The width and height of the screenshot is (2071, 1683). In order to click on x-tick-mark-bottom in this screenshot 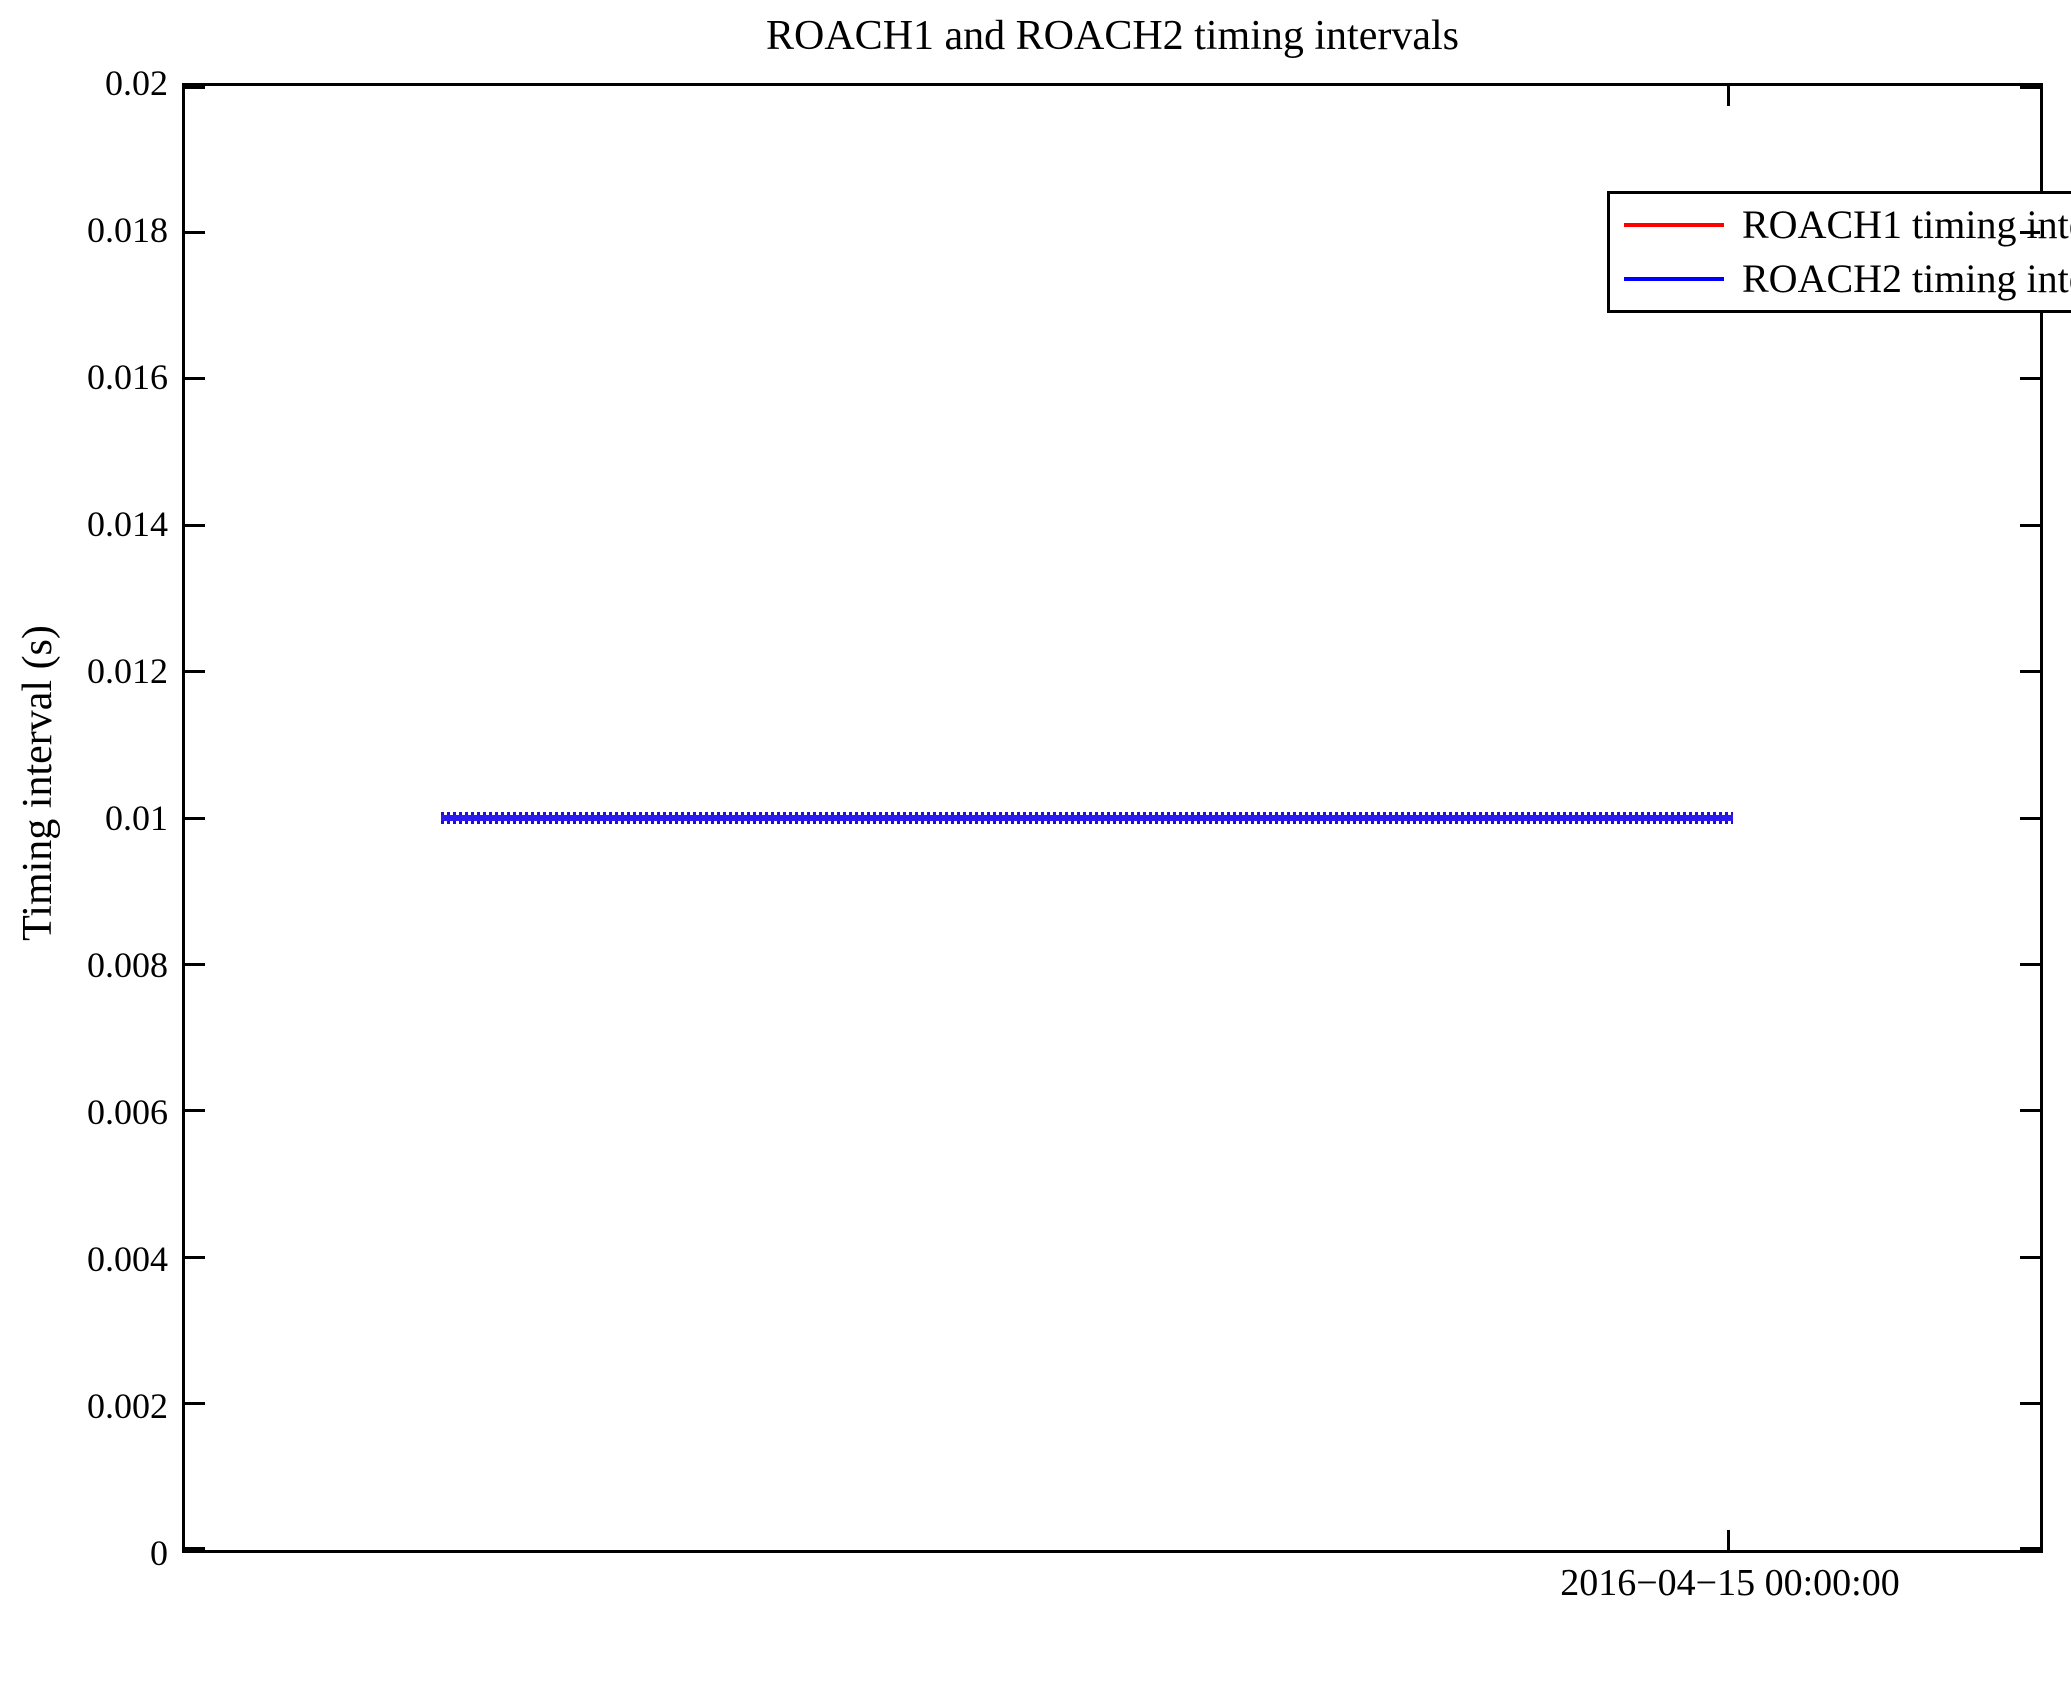, I will do `click(1728, 1540)`.